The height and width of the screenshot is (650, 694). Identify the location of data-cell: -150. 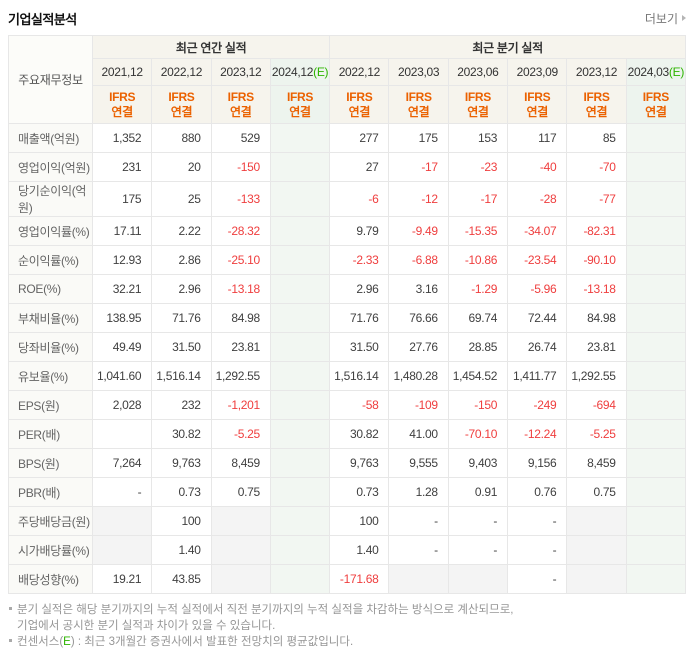
(240, 167).